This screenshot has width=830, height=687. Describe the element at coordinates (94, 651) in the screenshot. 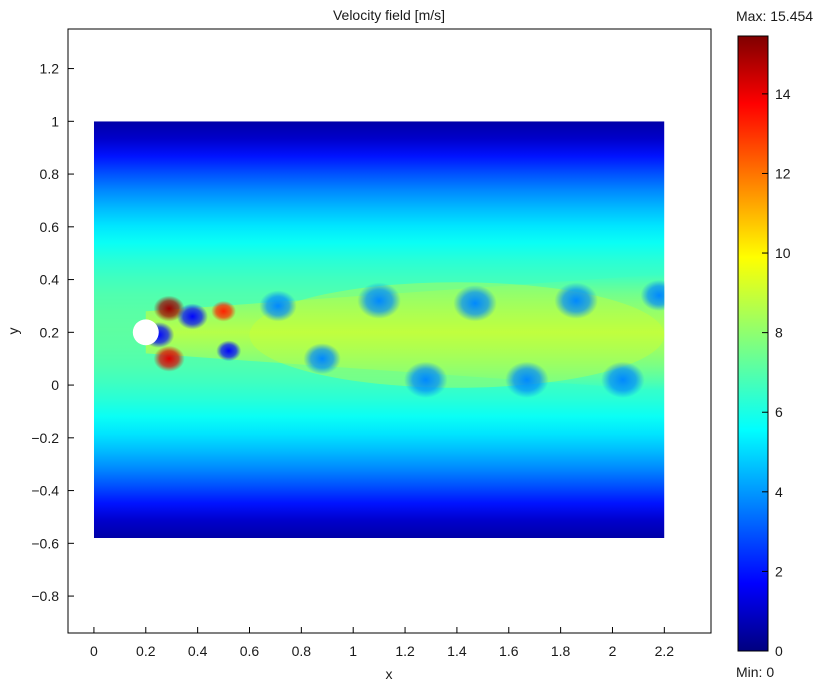

I see `x-tick-label: 0` at that location.